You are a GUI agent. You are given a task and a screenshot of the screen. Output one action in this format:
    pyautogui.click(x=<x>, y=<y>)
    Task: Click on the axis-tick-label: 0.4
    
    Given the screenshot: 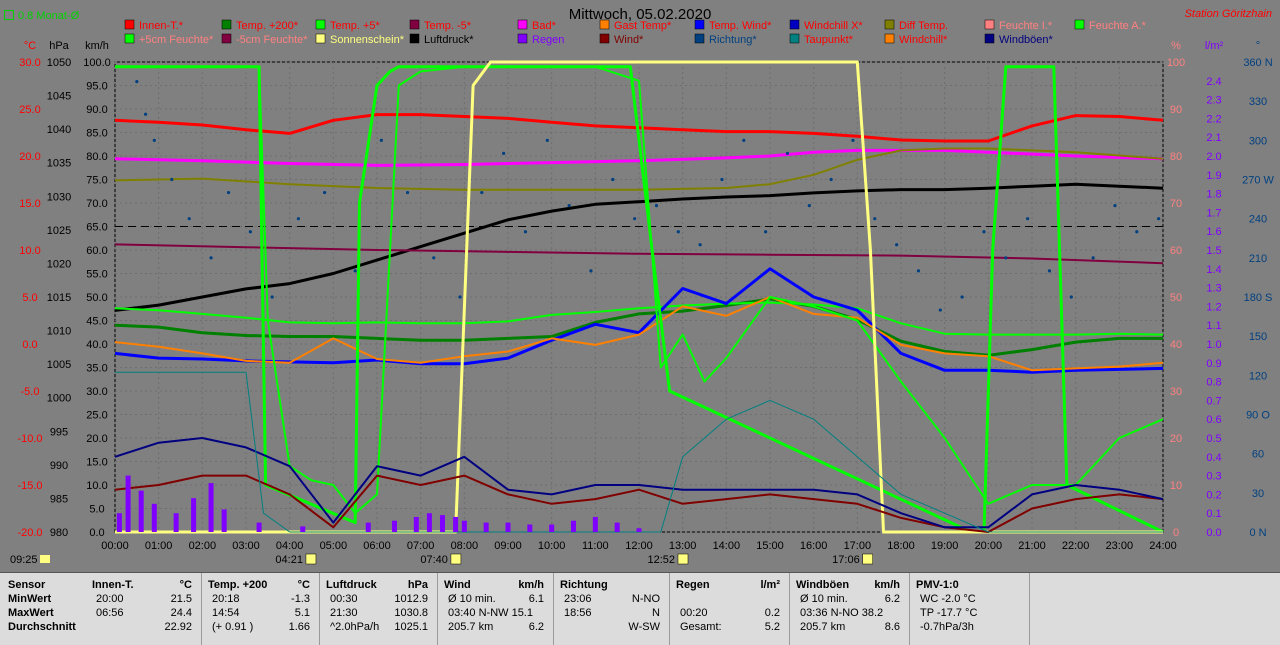 What is the action you would take?
    pyautogui.click(x=1213, y=458)
    